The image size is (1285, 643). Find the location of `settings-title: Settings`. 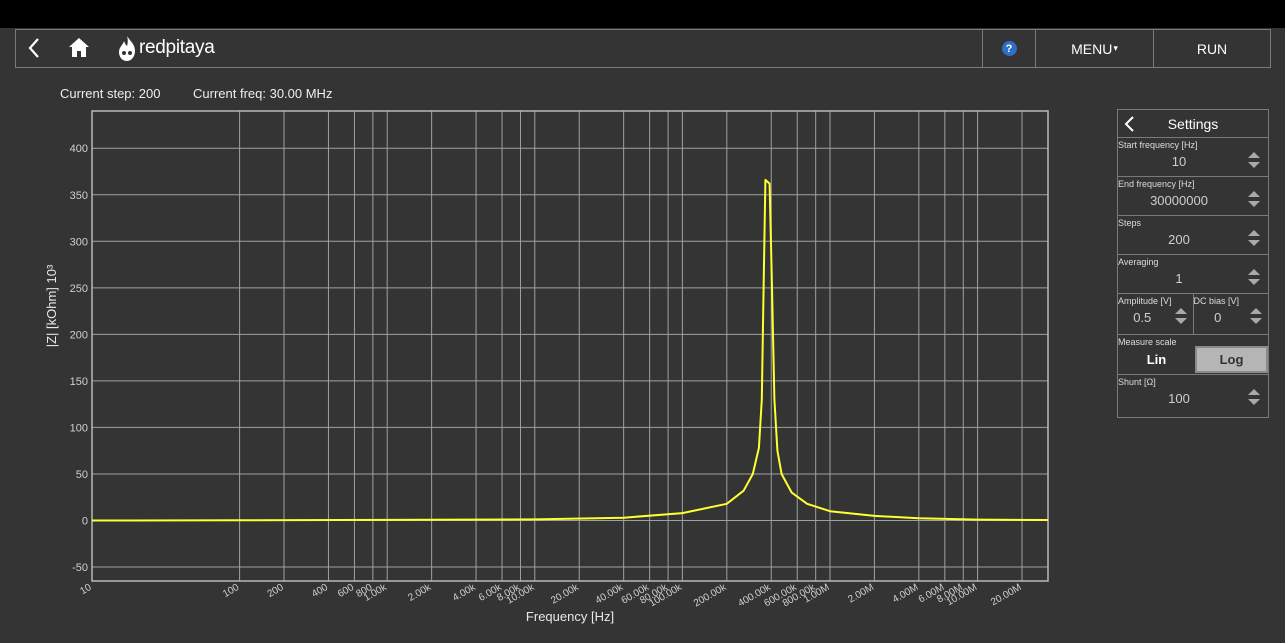

settings-title: Settings is located at coordinates (1193, 124).